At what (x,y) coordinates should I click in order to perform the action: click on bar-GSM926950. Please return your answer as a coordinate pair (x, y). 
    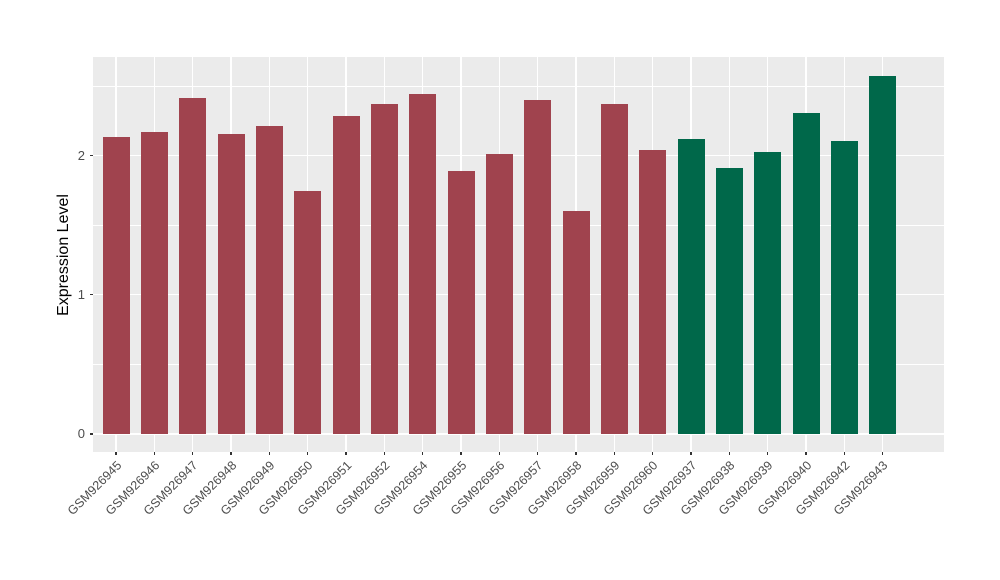
    Looking at the image, I should click on (308, 312).